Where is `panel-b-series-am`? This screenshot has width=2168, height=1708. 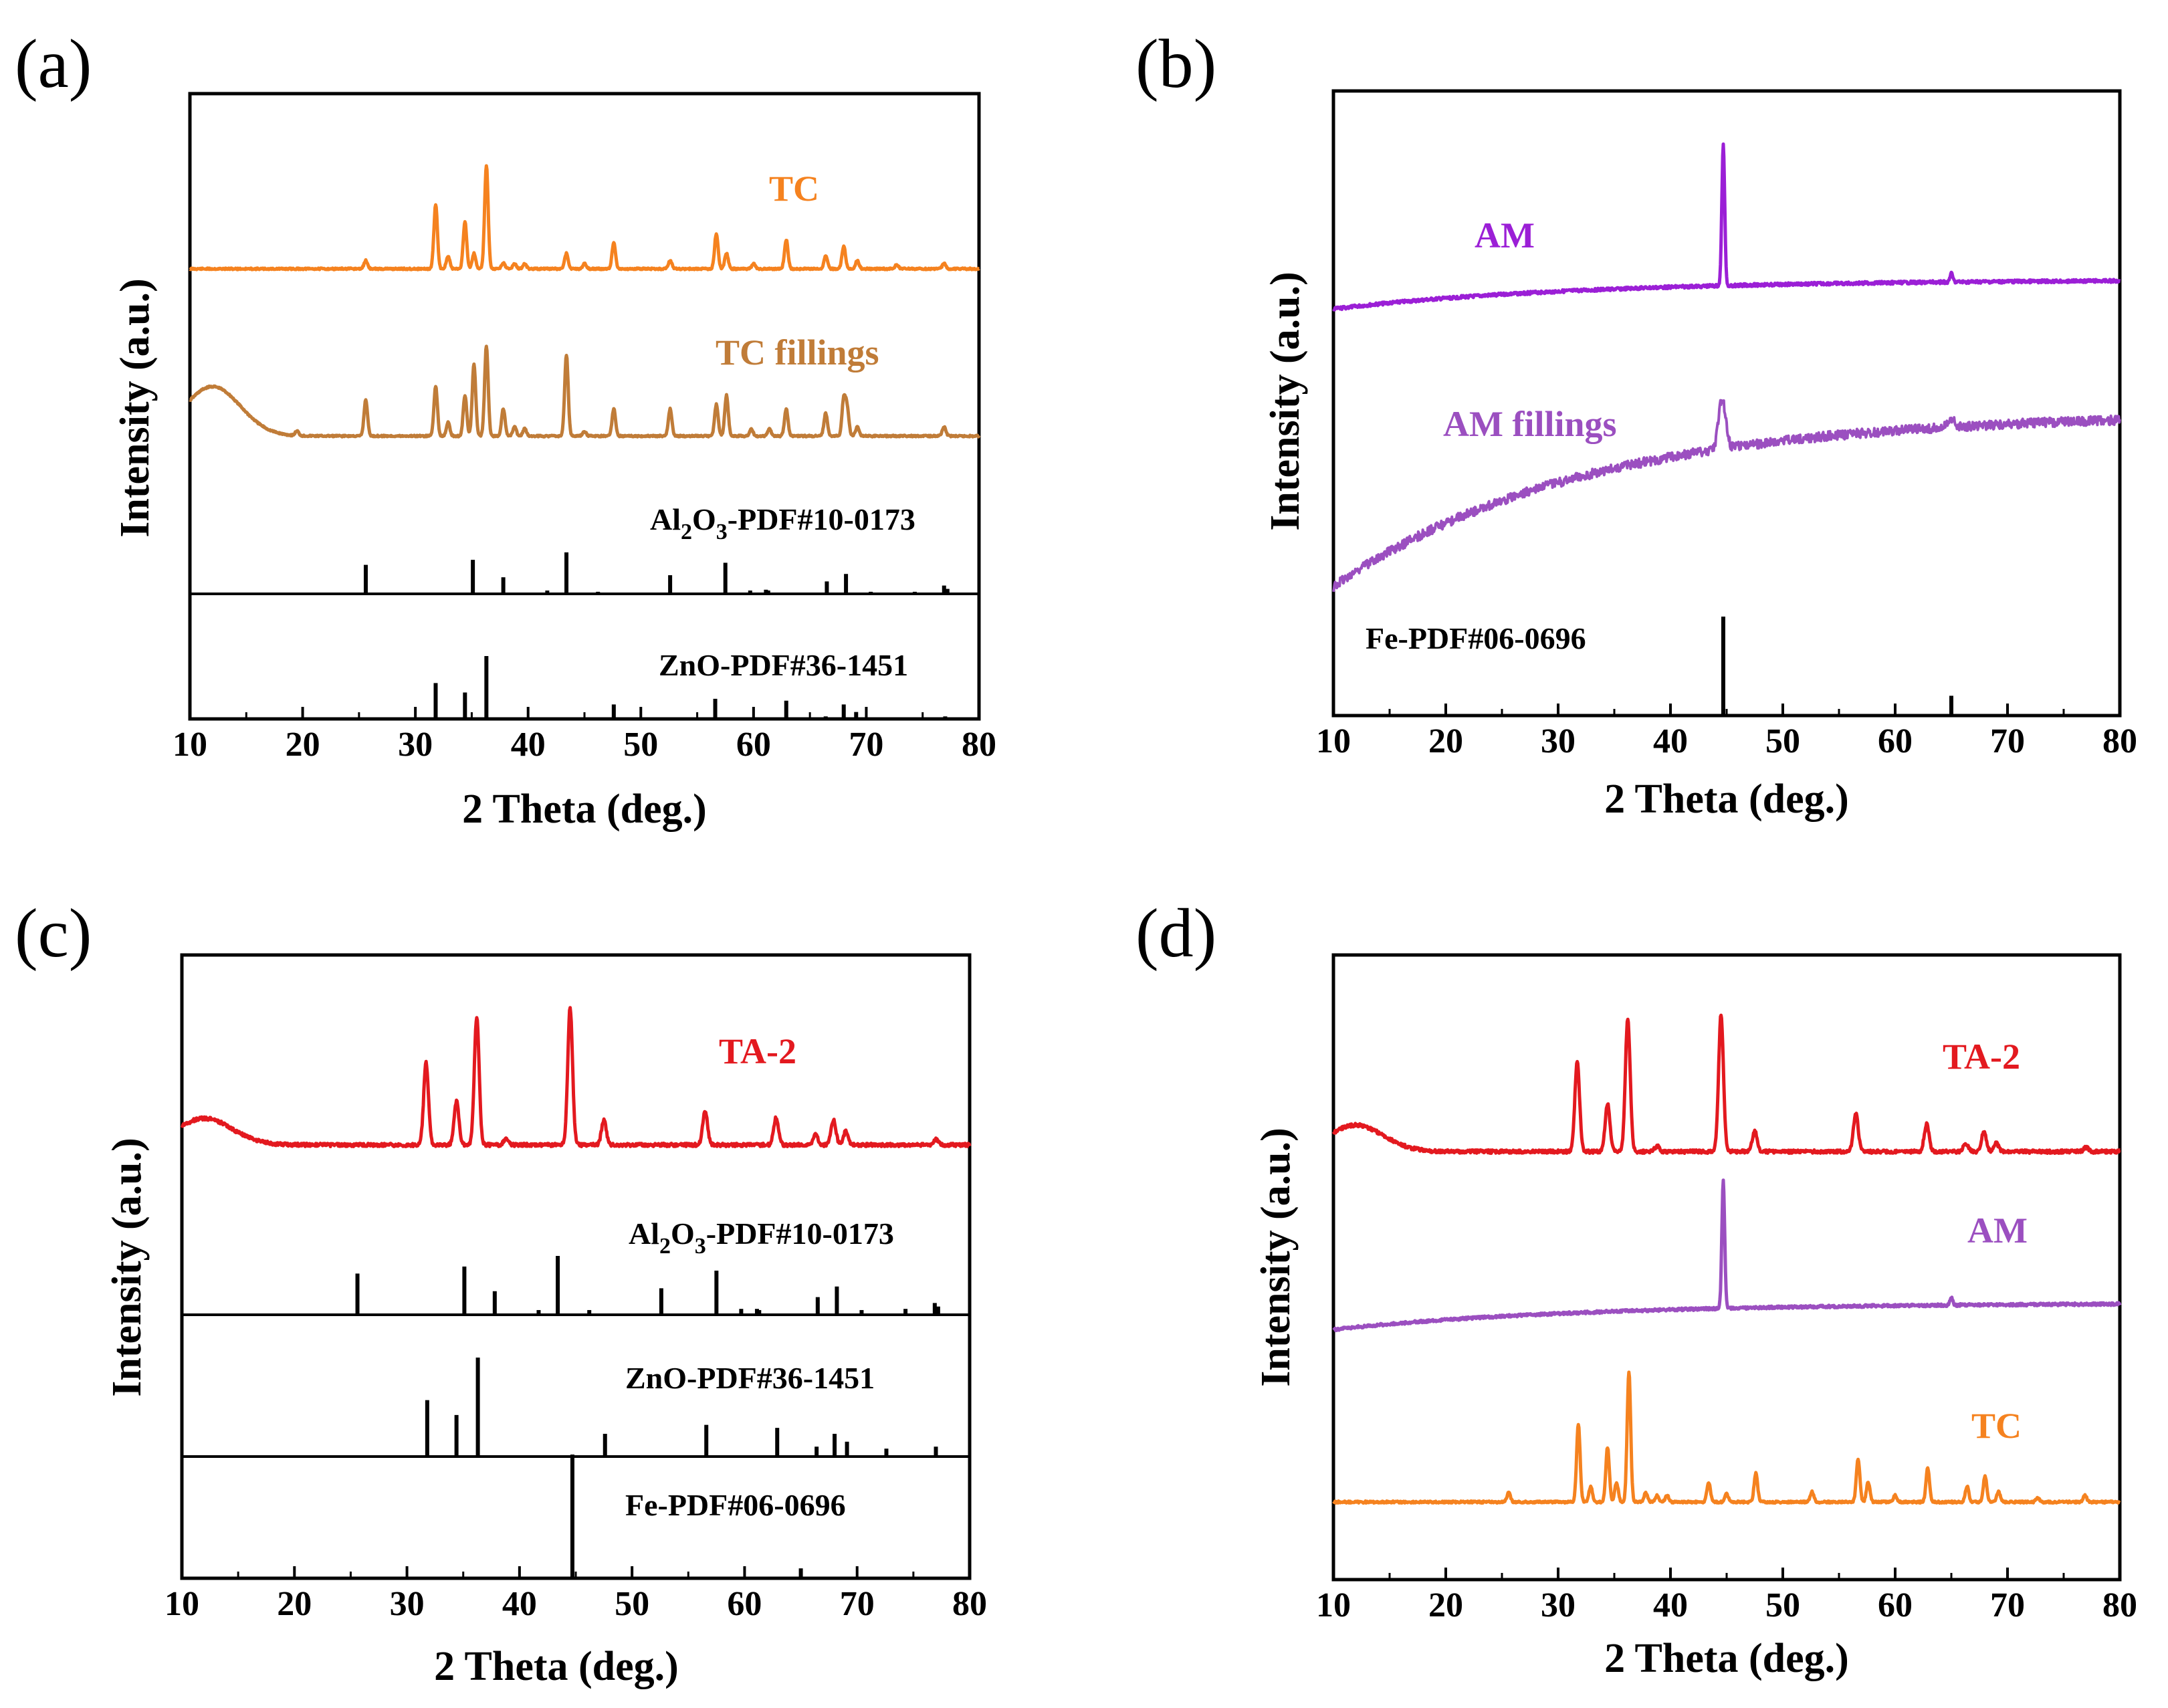 panel-b-series-am is located at coordinates (1726, 227).